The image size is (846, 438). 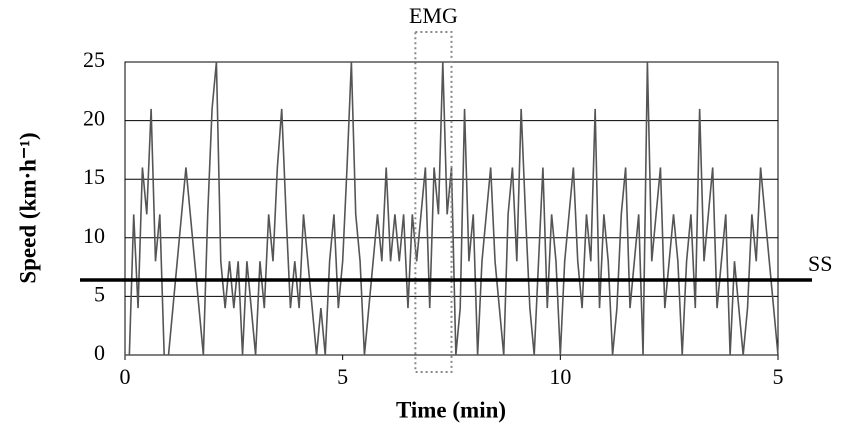 I want to click on y-axis-title: Speed (km·h⁻¹), so click(x=27, y=207).